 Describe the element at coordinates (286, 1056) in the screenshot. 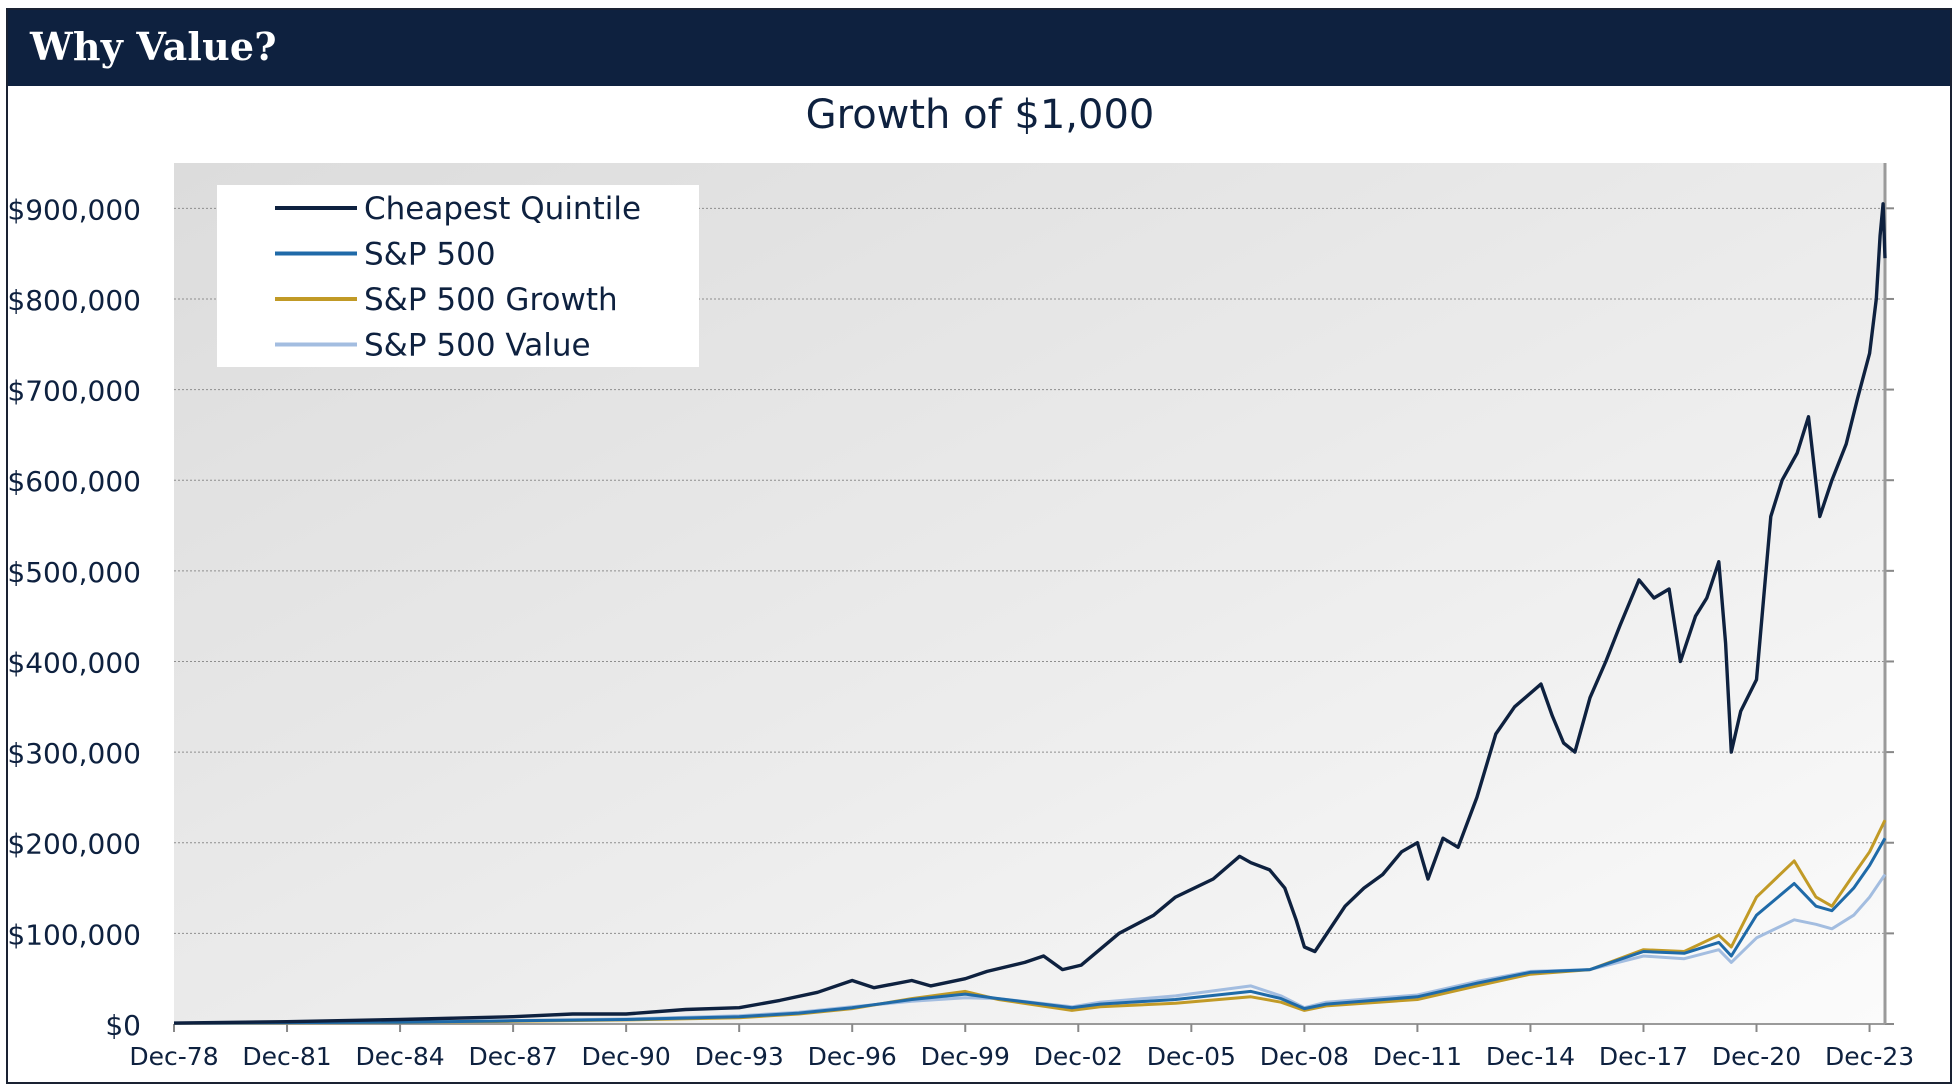

I see `x-tick-label: Dec-81` at that location.